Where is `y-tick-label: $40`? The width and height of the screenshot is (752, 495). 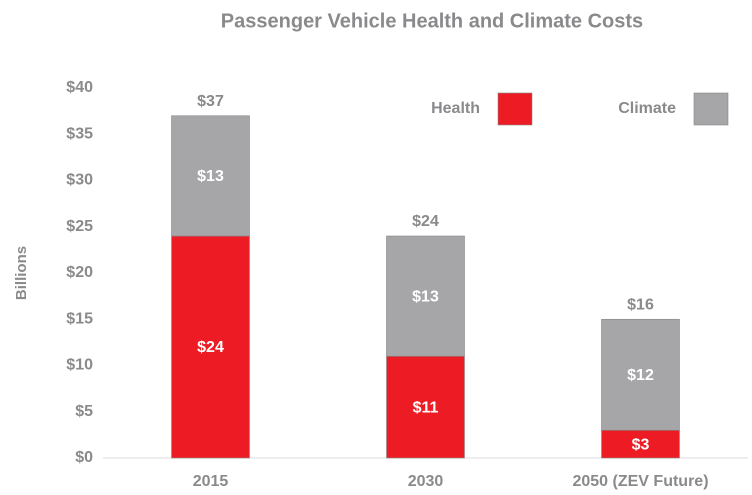 y-tick-label: $40 is located at coordinates (79, 87).